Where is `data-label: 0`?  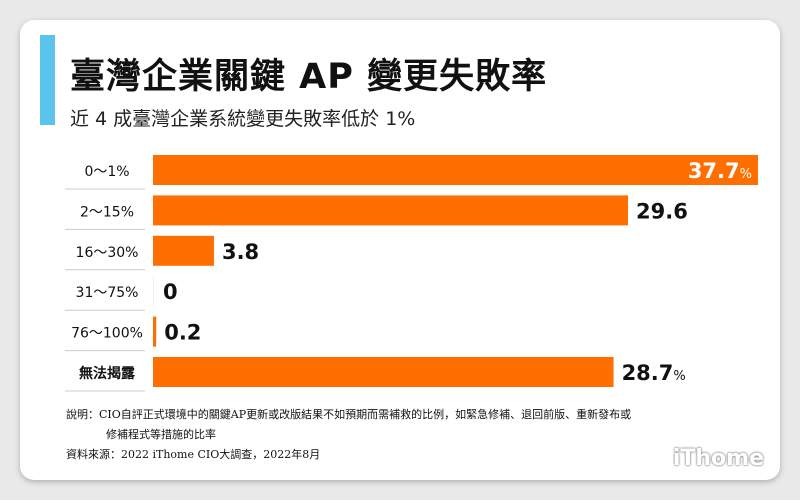
data-label: 0 is located at coordinates (170, 292).